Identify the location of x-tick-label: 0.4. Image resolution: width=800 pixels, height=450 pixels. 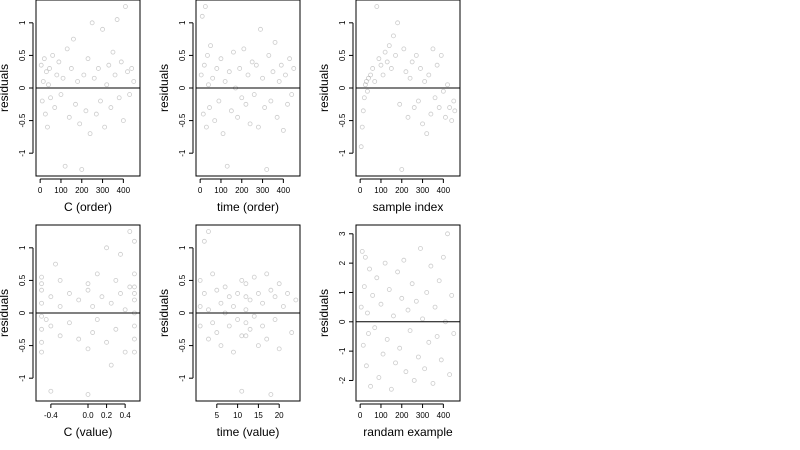
(126, 415).